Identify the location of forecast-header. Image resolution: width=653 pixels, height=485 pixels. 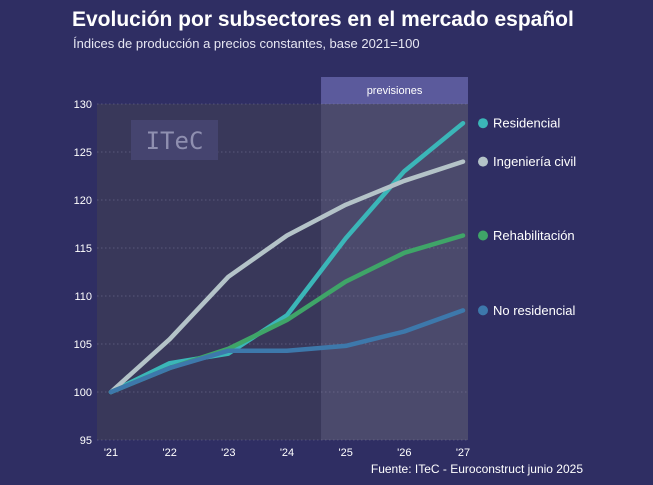
(394, 90).